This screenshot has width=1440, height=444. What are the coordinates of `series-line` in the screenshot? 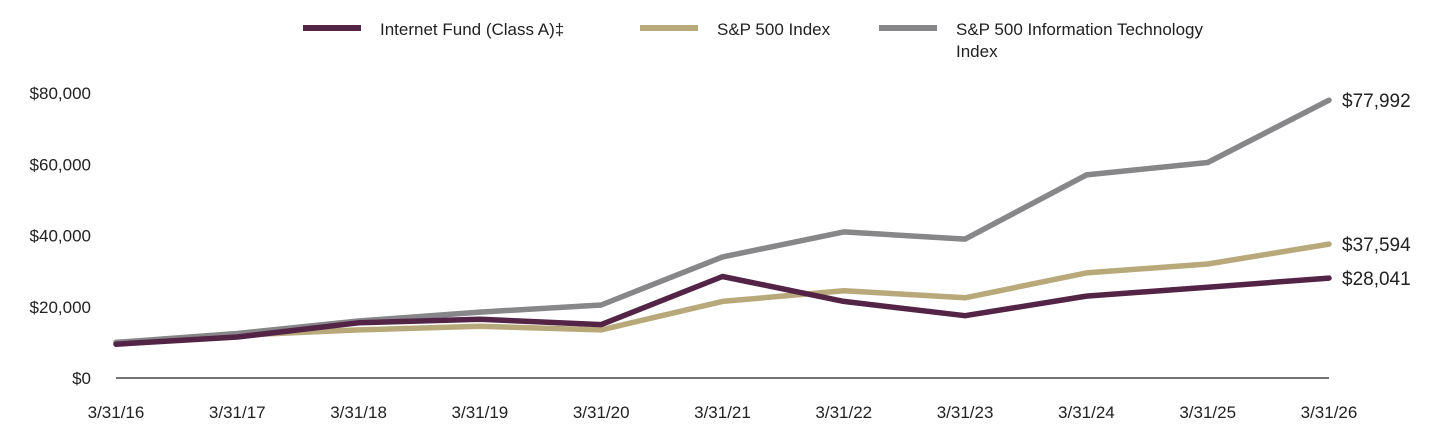 It's located at (722, 310).